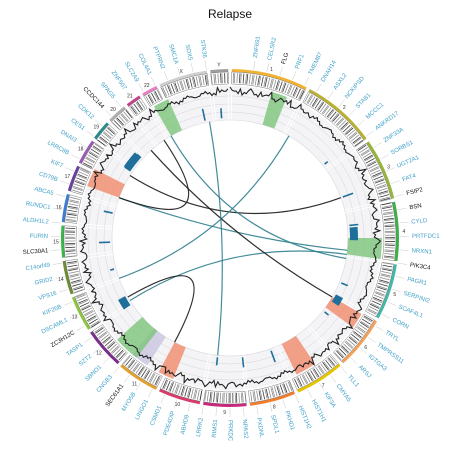 This screenshot has width=460, height=460. I want to click on gene-label: TLL1, so click(353, 381).